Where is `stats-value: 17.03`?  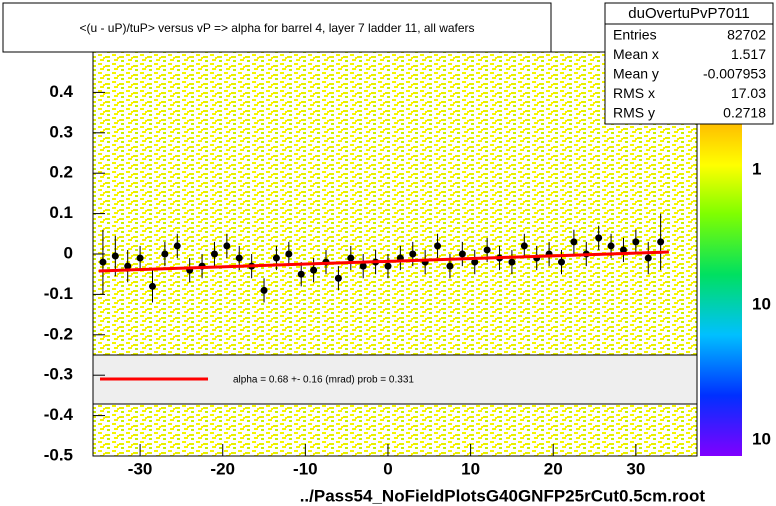
stats-value: 17.03 is located at coordinates (748, 93).